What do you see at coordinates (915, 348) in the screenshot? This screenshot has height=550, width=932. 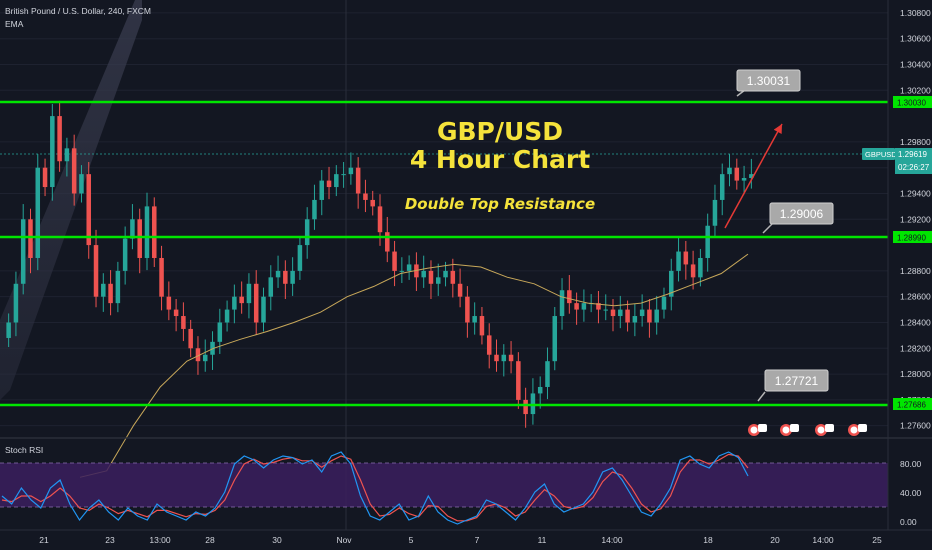 I see `price-tick: 1.28200` at bounding box center [915, 348].